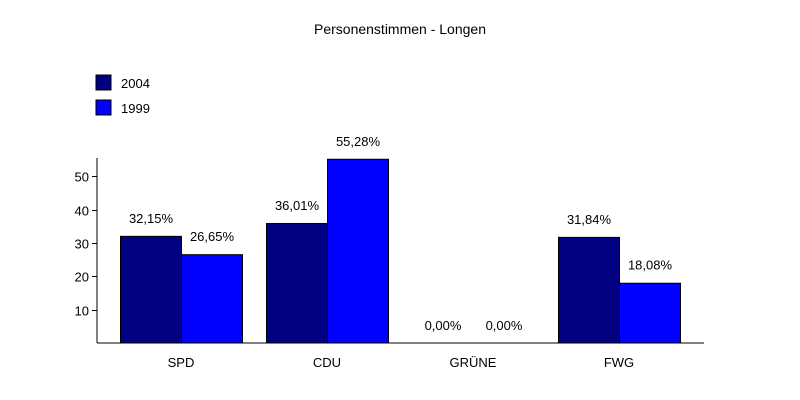  What do you see at coordinates (327, 362) in the screenshot?
I see `x-category-label: CDU` at bounding box center [327, 362].